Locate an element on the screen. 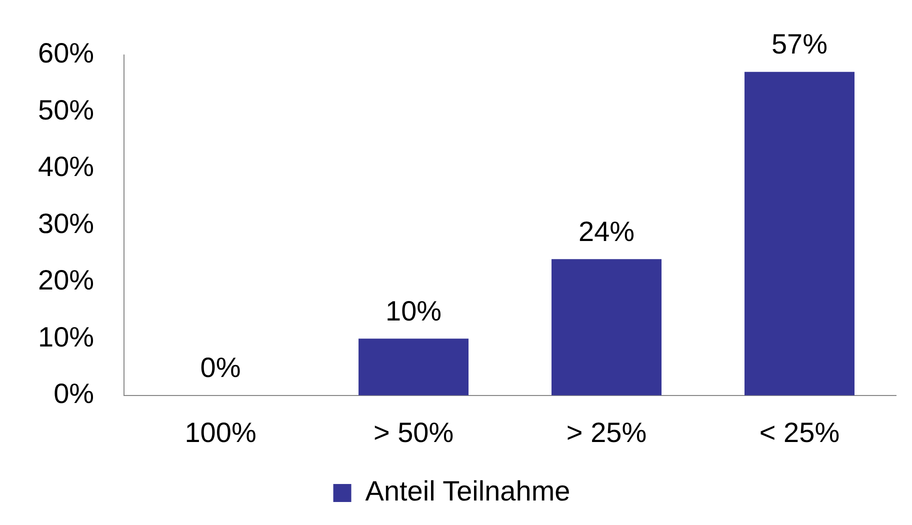 The image size is (912, 525). x-tick-label: > 25% is located at coordinates (606, 432).